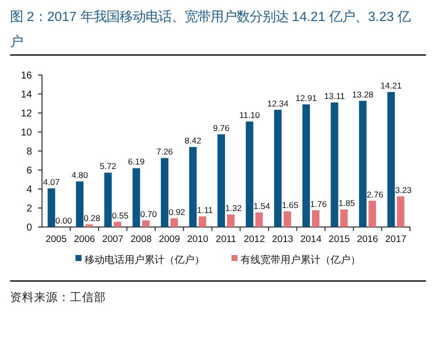  What do you see at coordinates (347, 203) in the screenshot?
I see `data-label: 1.85` at bounding box center [347, 203].